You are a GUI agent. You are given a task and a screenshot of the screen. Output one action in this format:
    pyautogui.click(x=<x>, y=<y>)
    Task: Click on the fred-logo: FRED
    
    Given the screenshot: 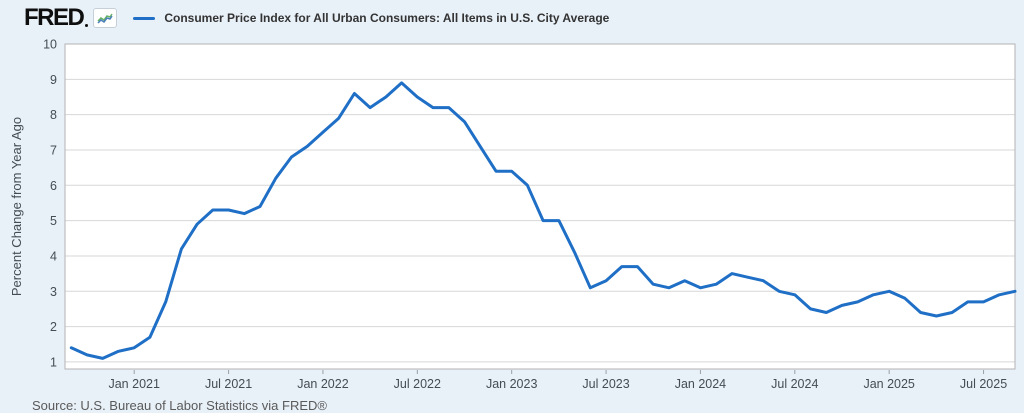 What is the action you would take?
    pyautogui.click(x=56, y=17)
    